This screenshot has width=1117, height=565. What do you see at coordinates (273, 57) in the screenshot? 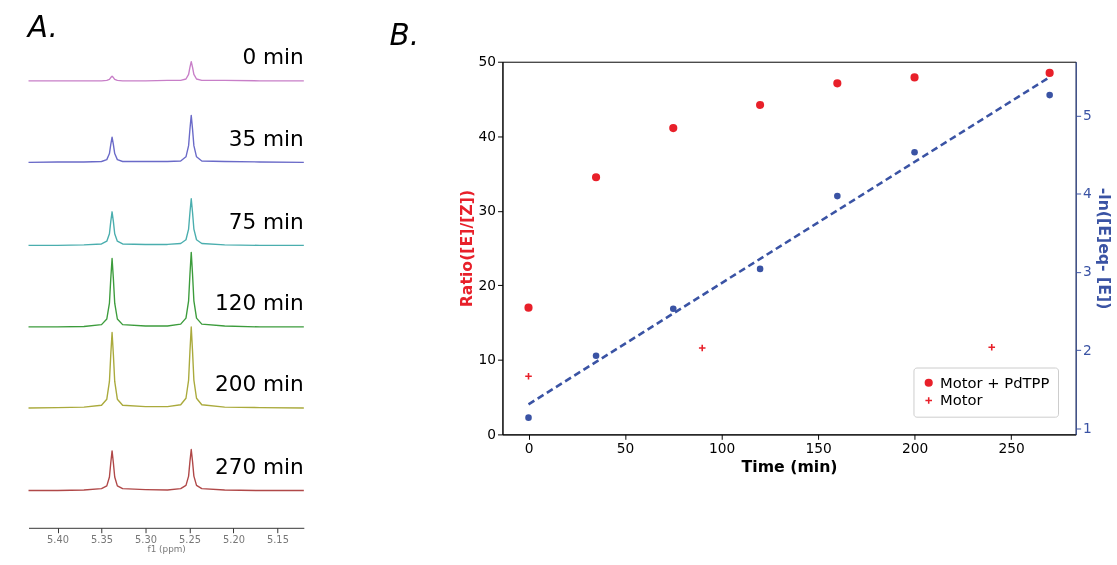
I see `series-label: 0 min` at bounding box center [273, 57].